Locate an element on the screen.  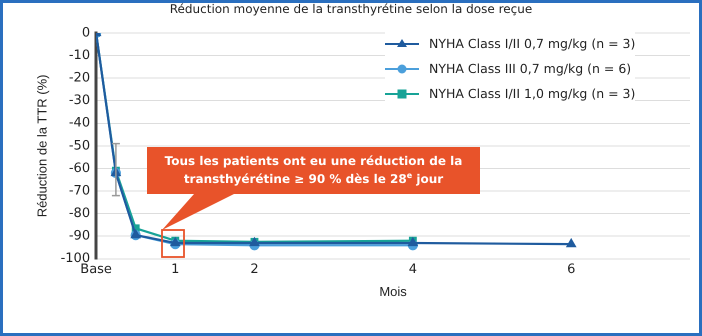
chart-title: Réduction moyenne de la transthyrétine selon la dose reçue is located at coordinates (351, 9).